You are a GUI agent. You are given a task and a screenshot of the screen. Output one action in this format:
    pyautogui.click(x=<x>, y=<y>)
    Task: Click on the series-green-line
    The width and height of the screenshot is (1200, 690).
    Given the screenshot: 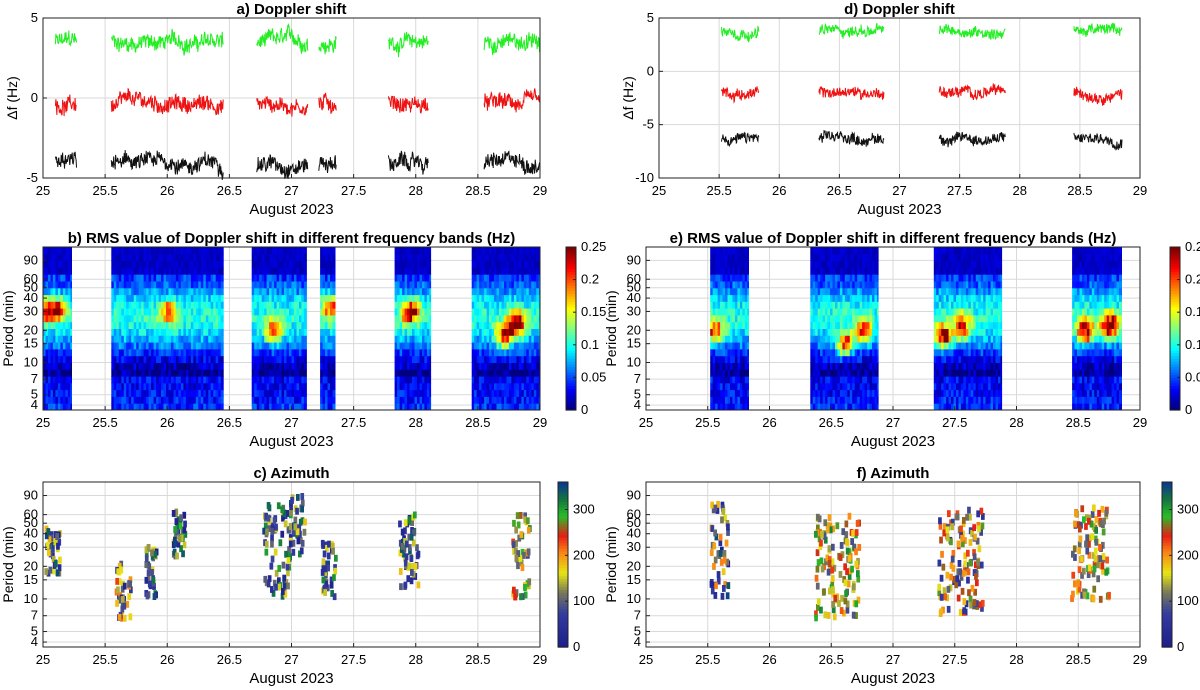 What is the action you would take?
    pyautogui.click(x=851, y=30)
    